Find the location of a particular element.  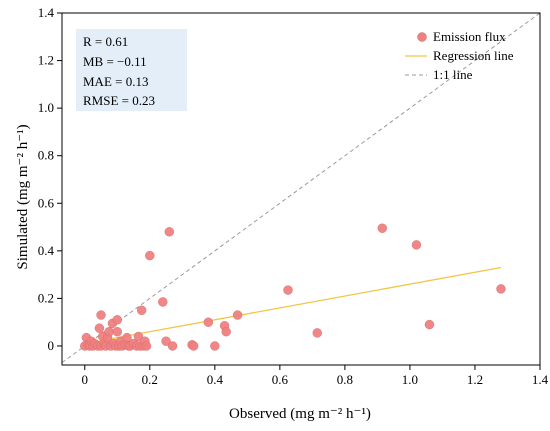

x-axis-label: Observed (mg m⁻² h⁻¹) is located at coordinates (300, 414).